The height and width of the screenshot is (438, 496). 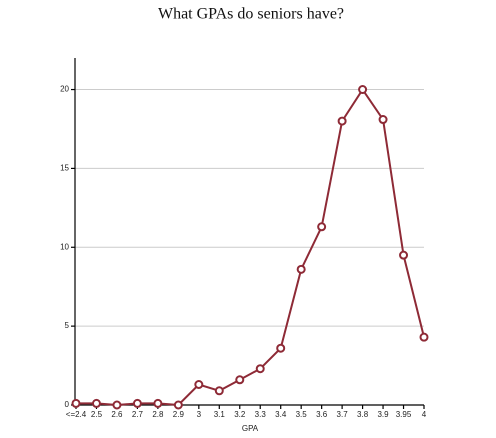 What do you see at coordinates (250, 428) in the screenshot?
I see `x-axis-label: GPA` at bounding box center [250, 428].